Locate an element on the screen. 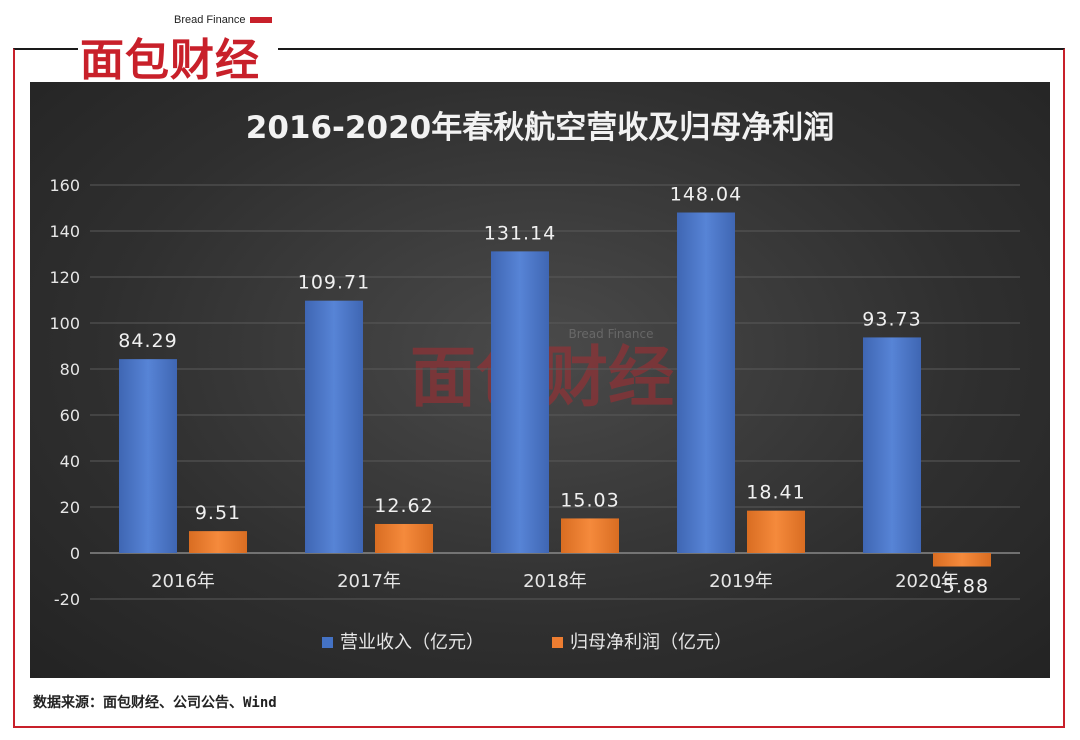 The width and height of the screenshot is (1080, 740). y-tick-label: -20 is located at coordinates (67, 599).